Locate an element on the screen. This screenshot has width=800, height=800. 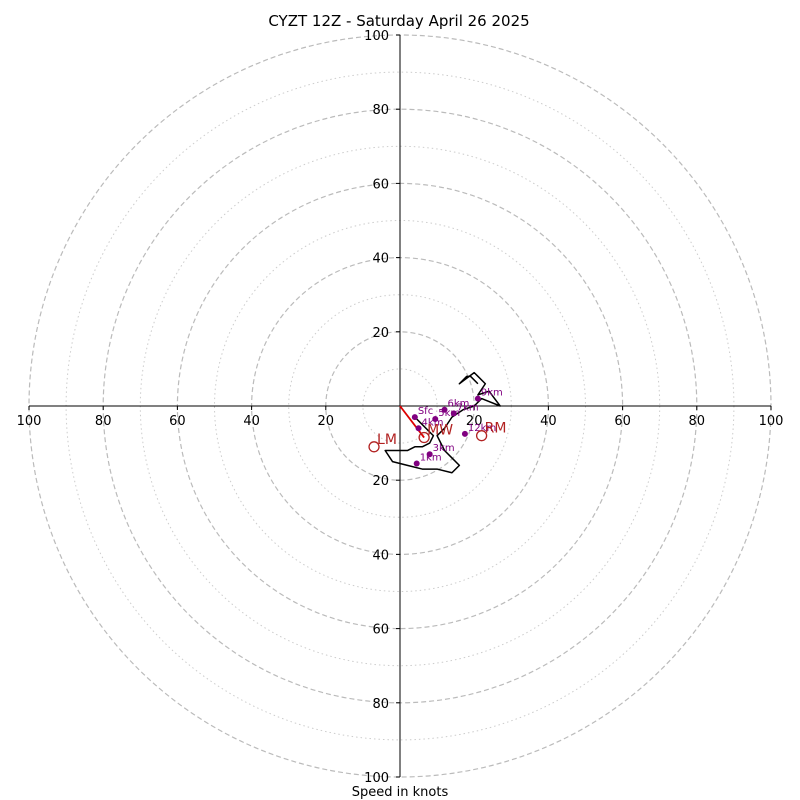
height-point-1km is located at coordinates (416, 463).